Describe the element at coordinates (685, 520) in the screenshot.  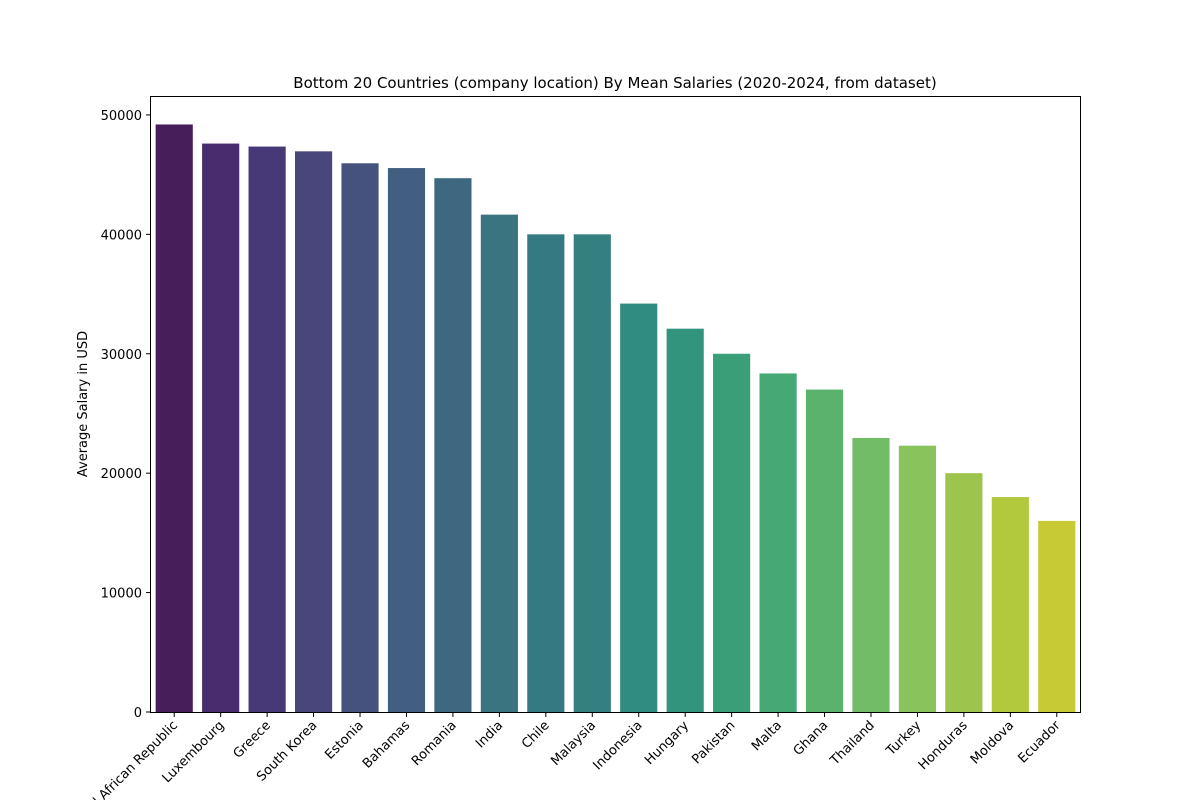
I see `bar-hungary` at that location.